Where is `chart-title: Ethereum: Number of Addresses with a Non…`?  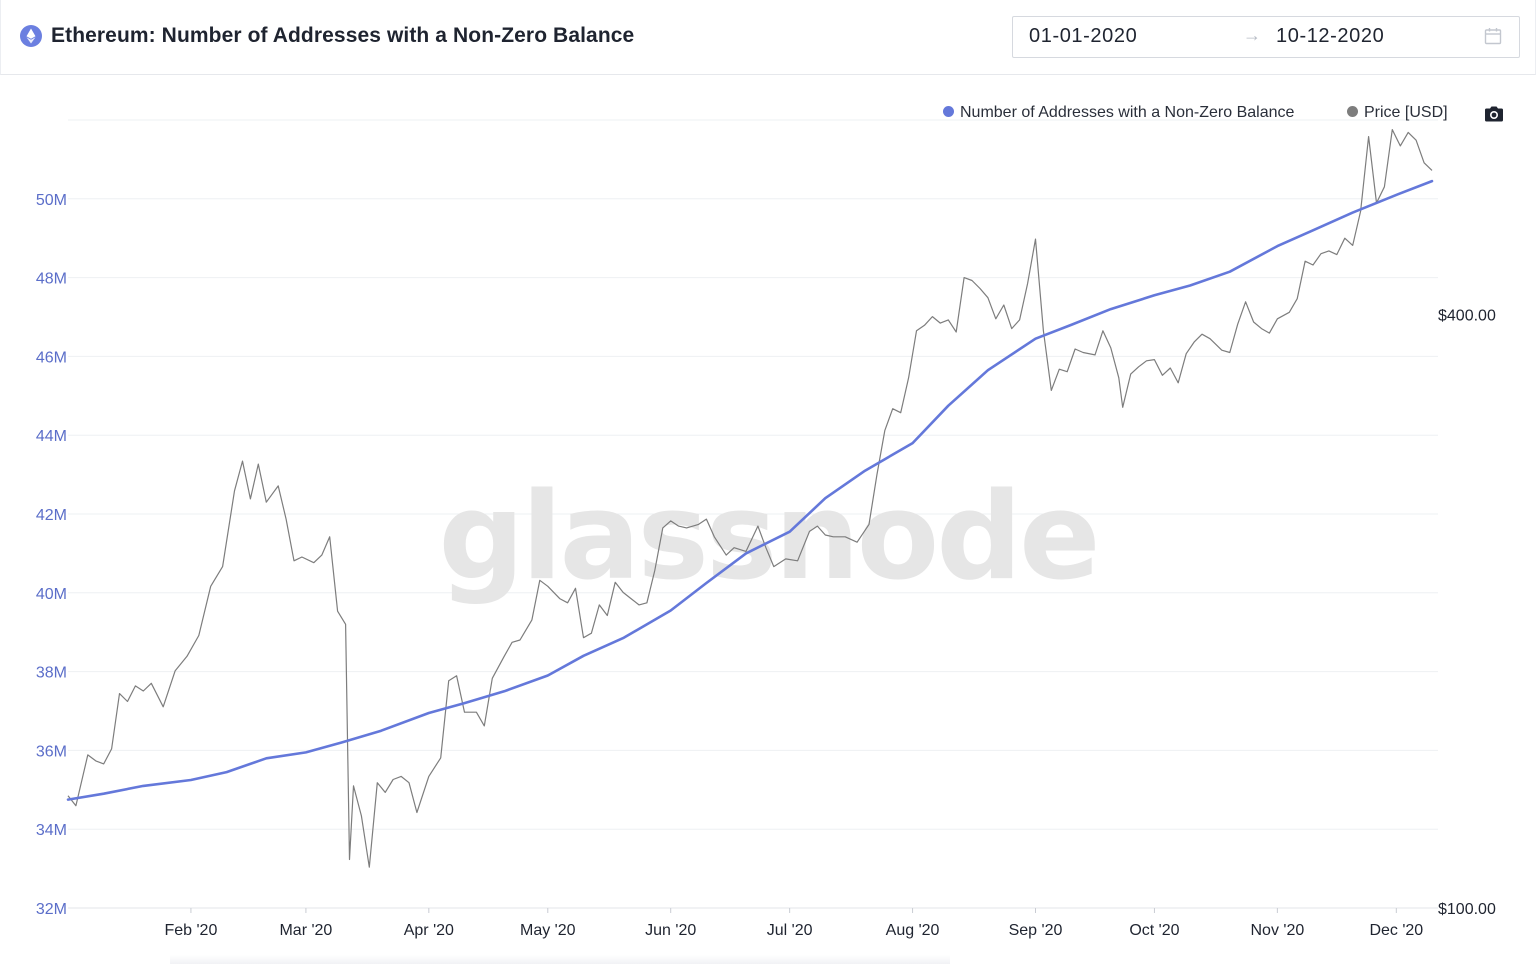 chart-title: Ethereum: Number of Addresses with a Non… is located at coordinates (343, 35).